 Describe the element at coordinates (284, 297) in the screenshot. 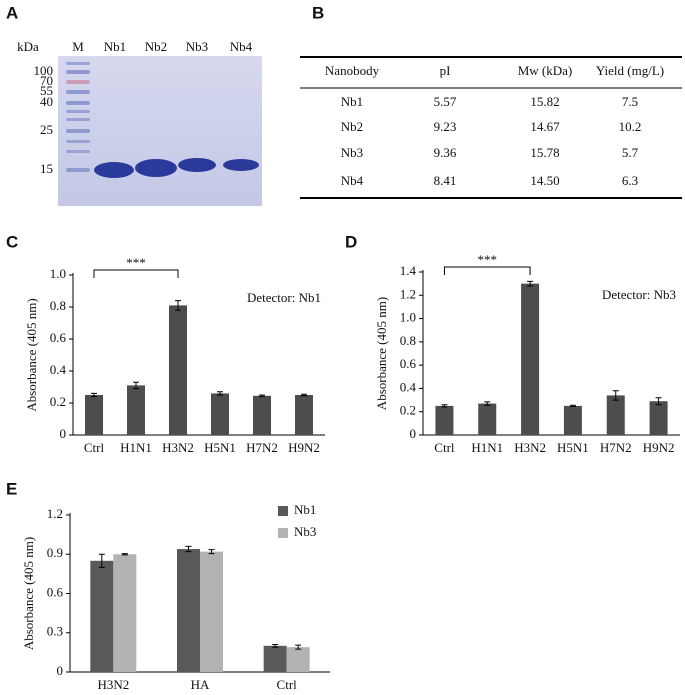

I see `annotation: Detector: Nb1` at that location.